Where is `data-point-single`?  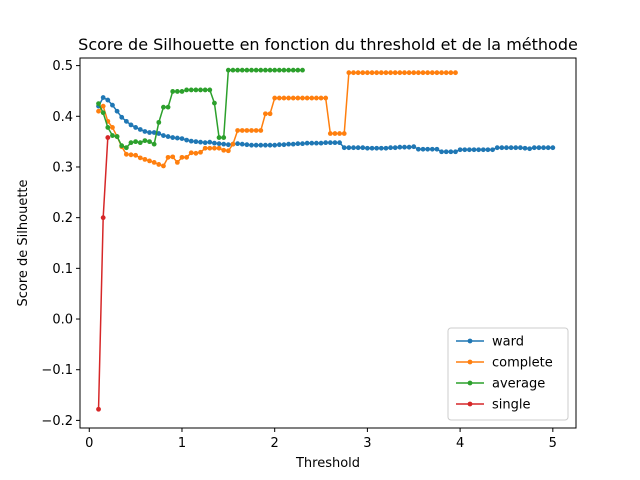
data-point-single is located at coordinates (103, 218).